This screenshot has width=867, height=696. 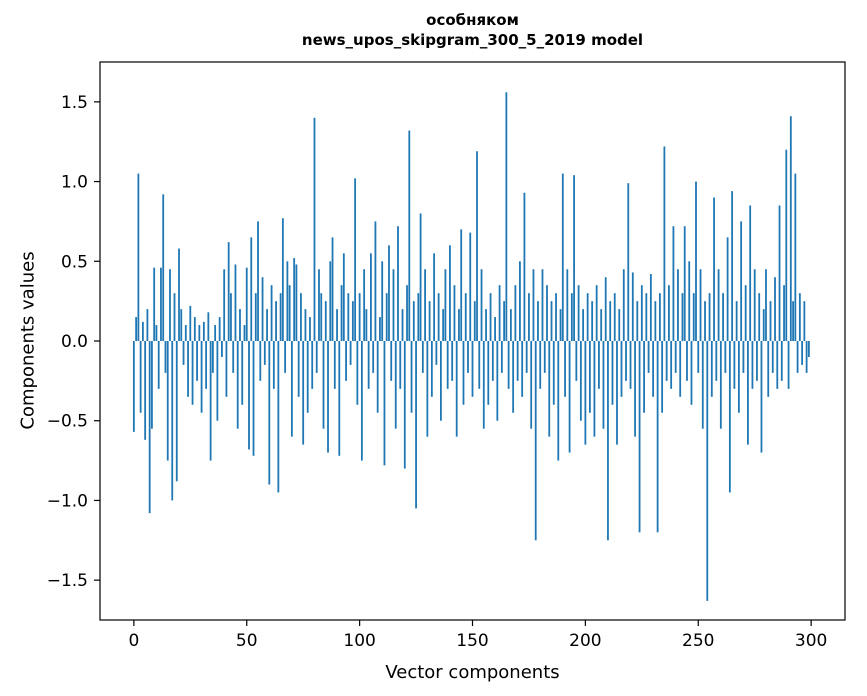 I want to click on x-tick-label: 0, so click(x=133, y=641).